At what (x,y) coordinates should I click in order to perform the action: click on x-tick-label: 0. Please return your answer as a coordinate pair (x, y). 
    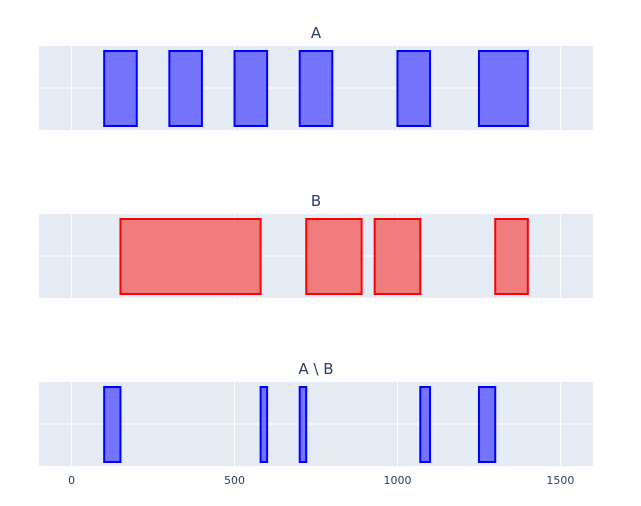
    Looking at the image, I should click on (71, 480).